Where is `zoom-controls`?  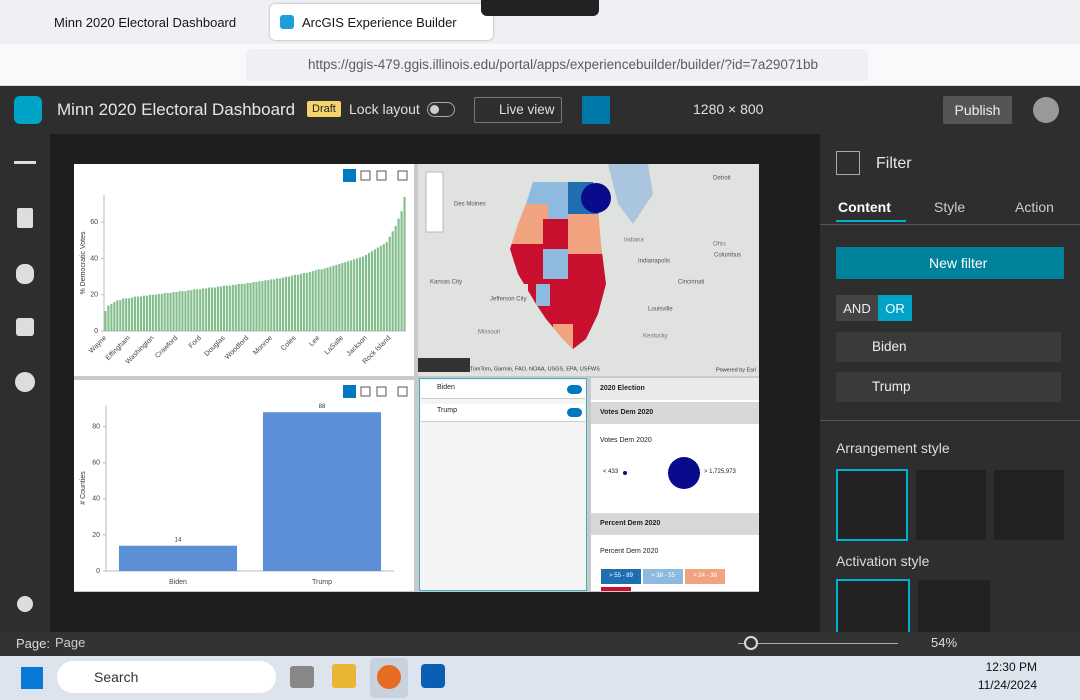
zoom-controls is located at coordinates (434, 202).